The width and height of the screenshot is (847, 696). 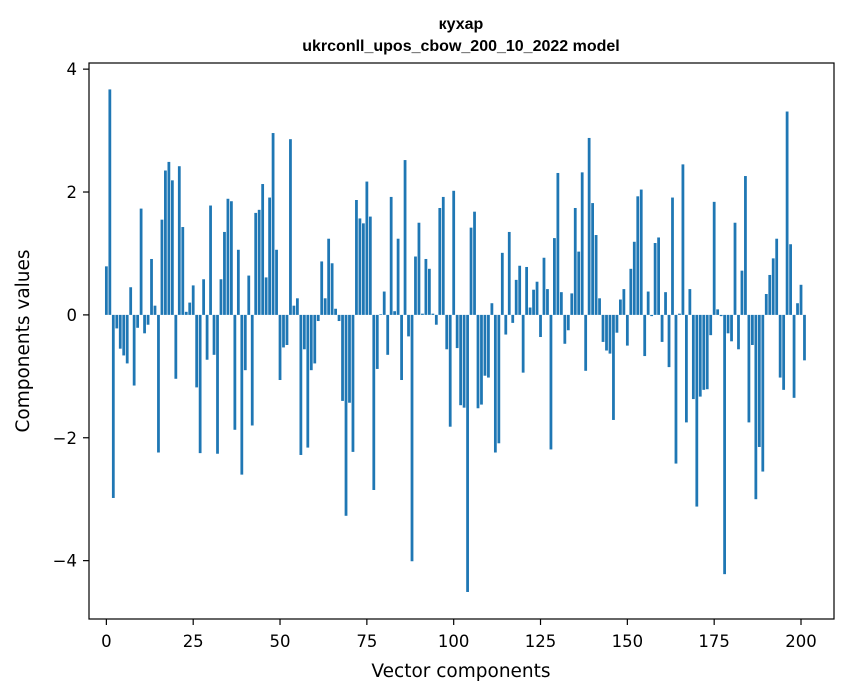 What do you see at coordinates (65, 561) in the screenshot?
I see `y-tick-label: −4` at bounding box center [65, 561].